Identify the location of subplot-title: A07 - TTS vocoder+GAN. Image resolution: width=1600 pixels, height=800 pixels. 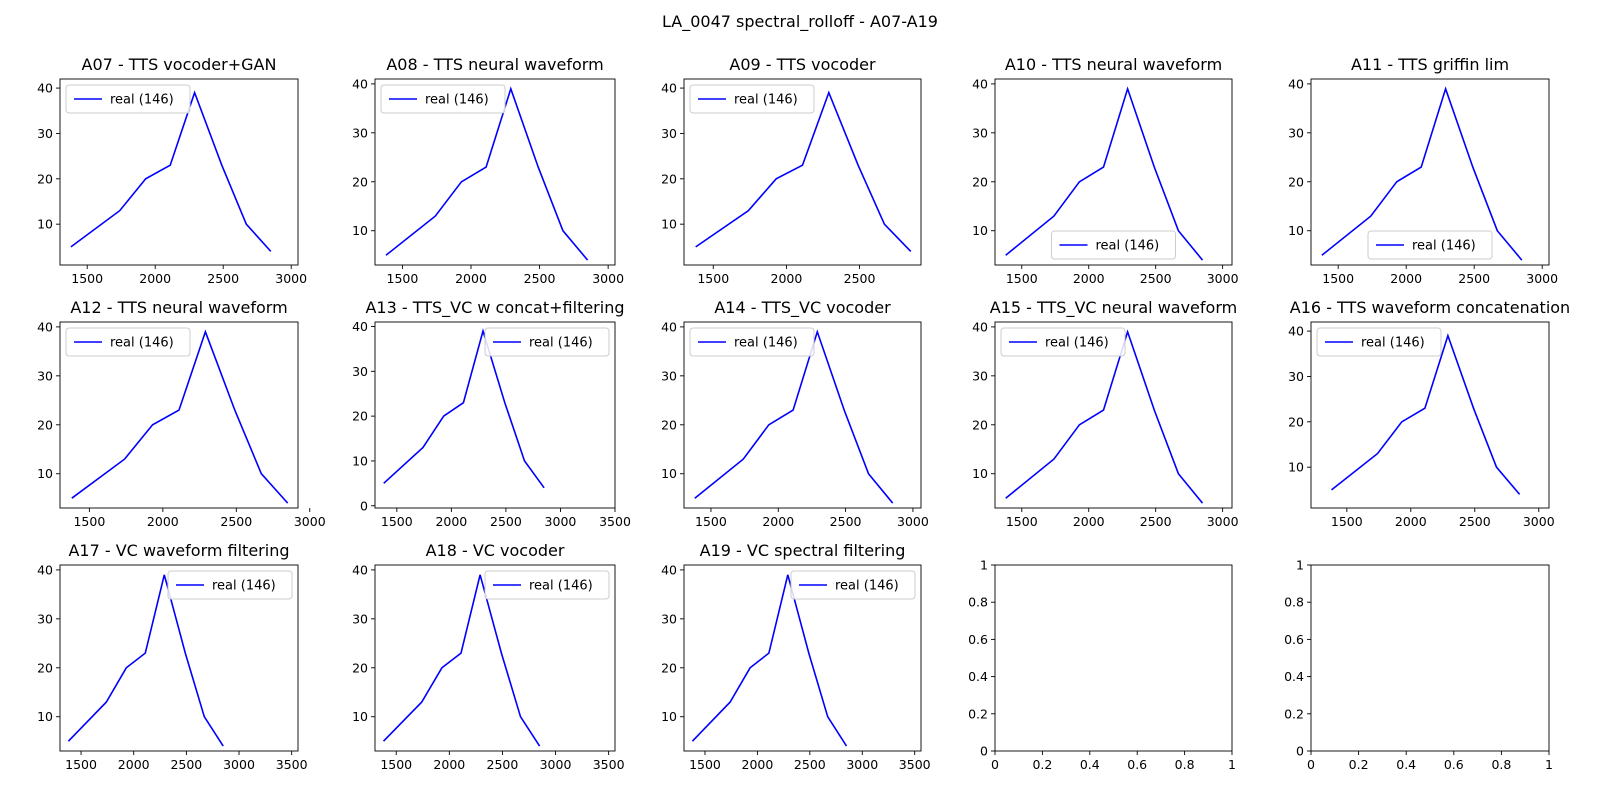
(179, 64).